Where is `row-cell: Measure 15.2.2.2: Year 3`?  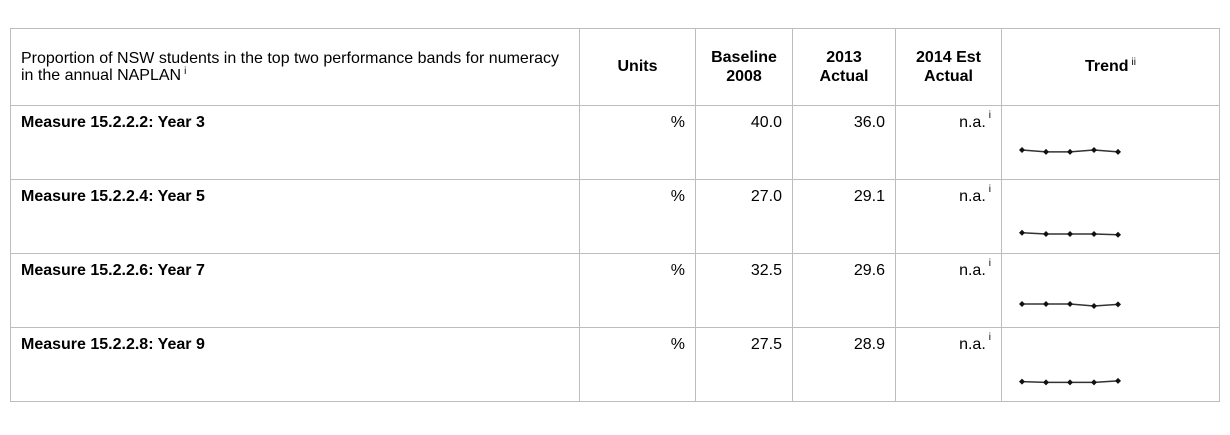
row-cell: Measure 15.2.2.2: Year 3 is located at coordinates (295, 143).